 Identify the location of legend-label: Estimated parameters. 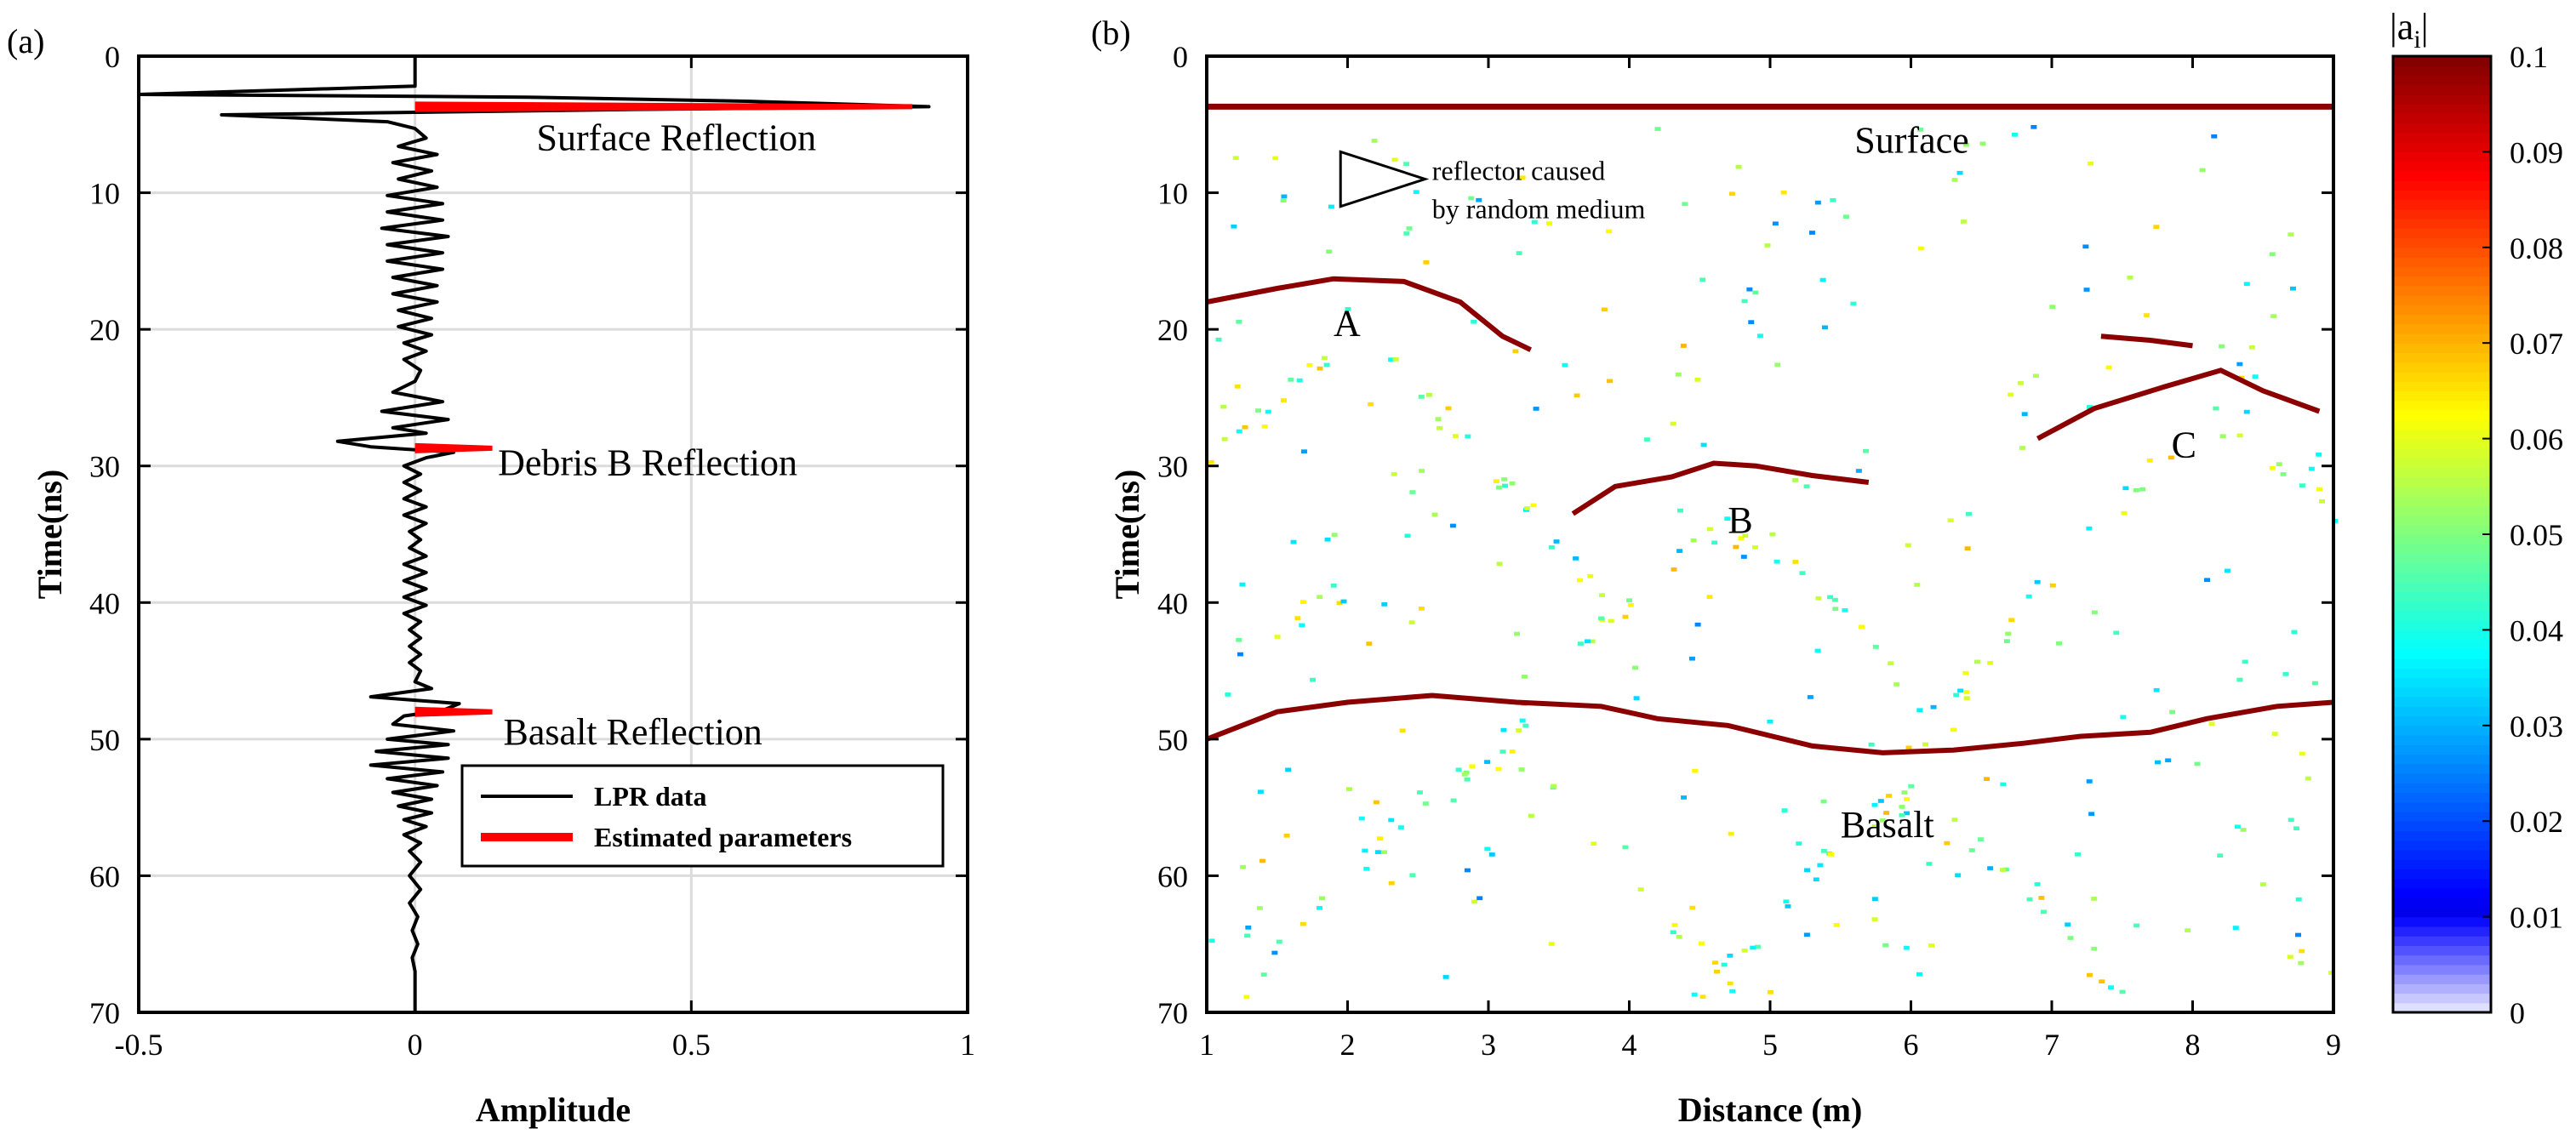
(723, 837).